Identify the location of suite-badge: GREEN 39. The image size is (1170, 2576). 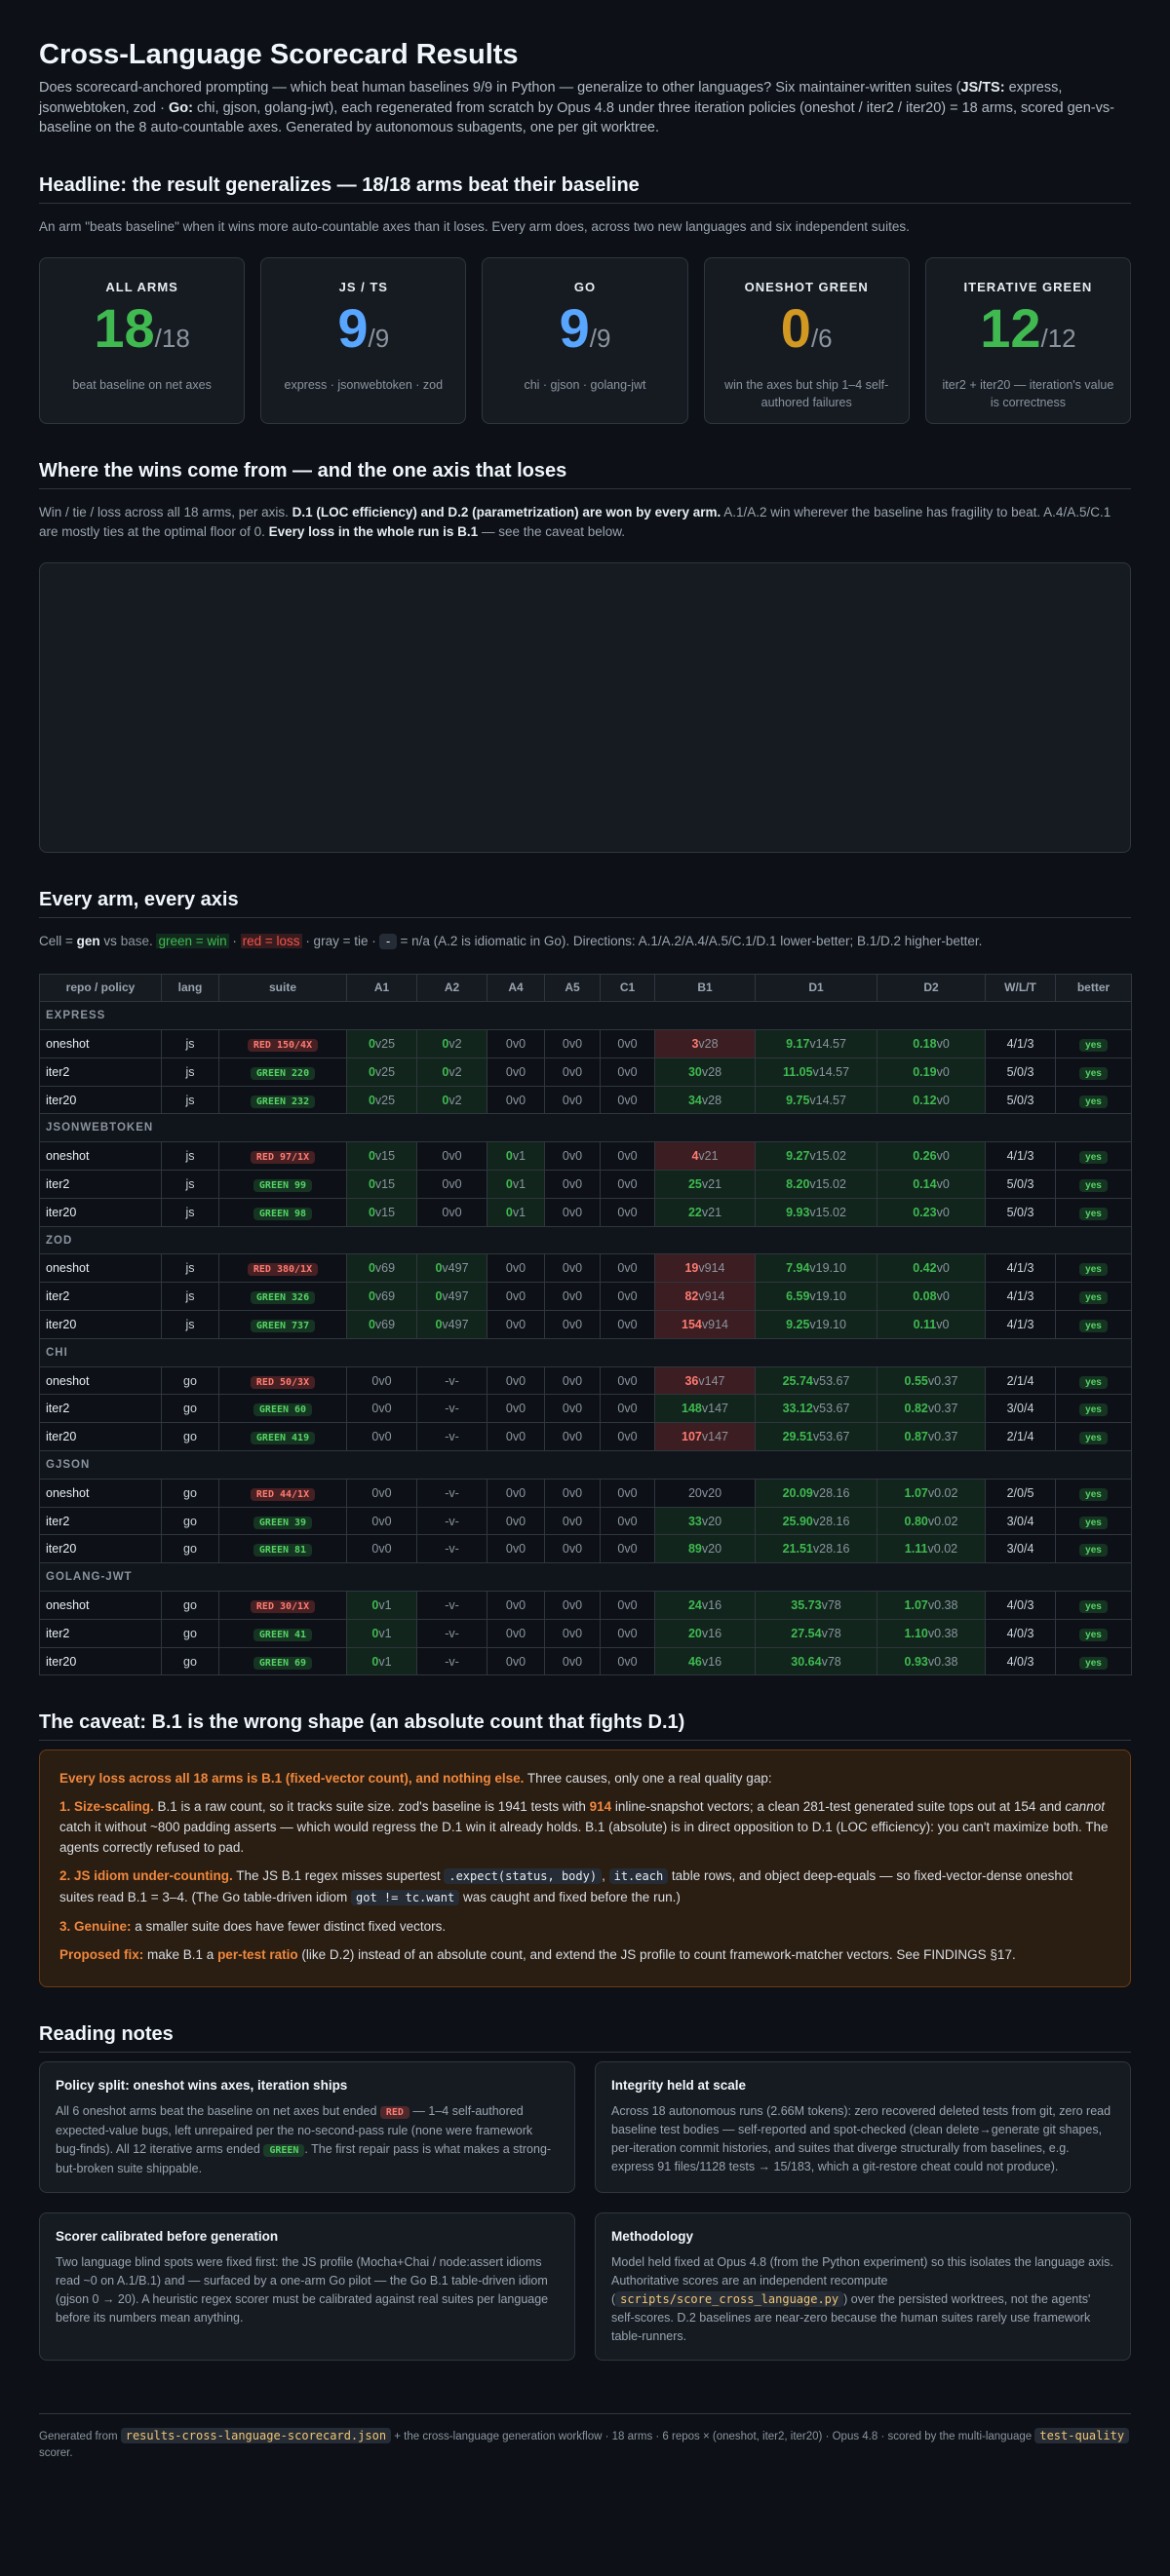
(283, 1522).